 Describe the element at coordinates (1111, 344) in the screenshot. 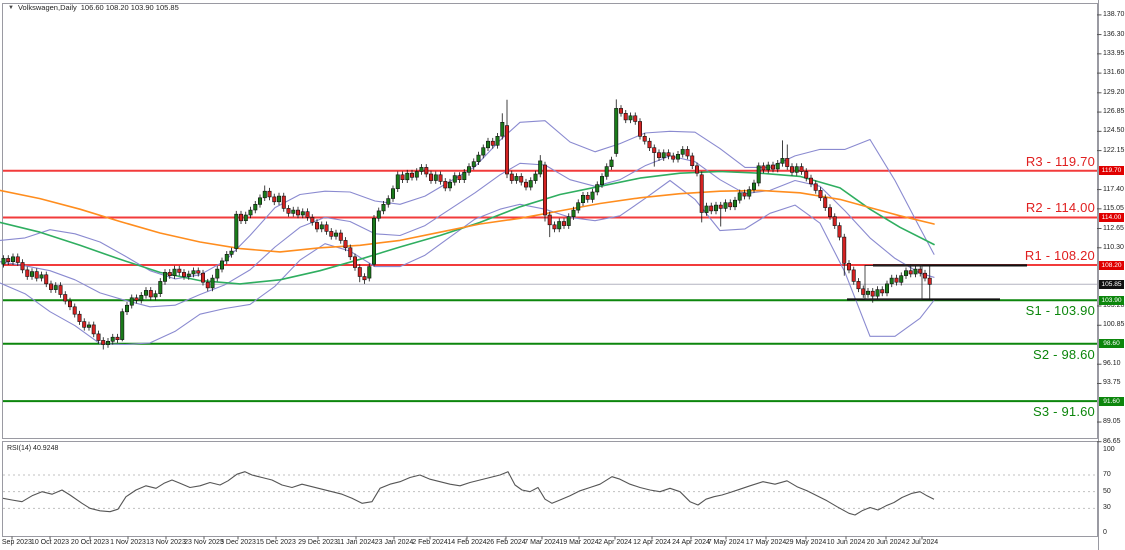

I see `price-badge-S2: 98.60` at that location.